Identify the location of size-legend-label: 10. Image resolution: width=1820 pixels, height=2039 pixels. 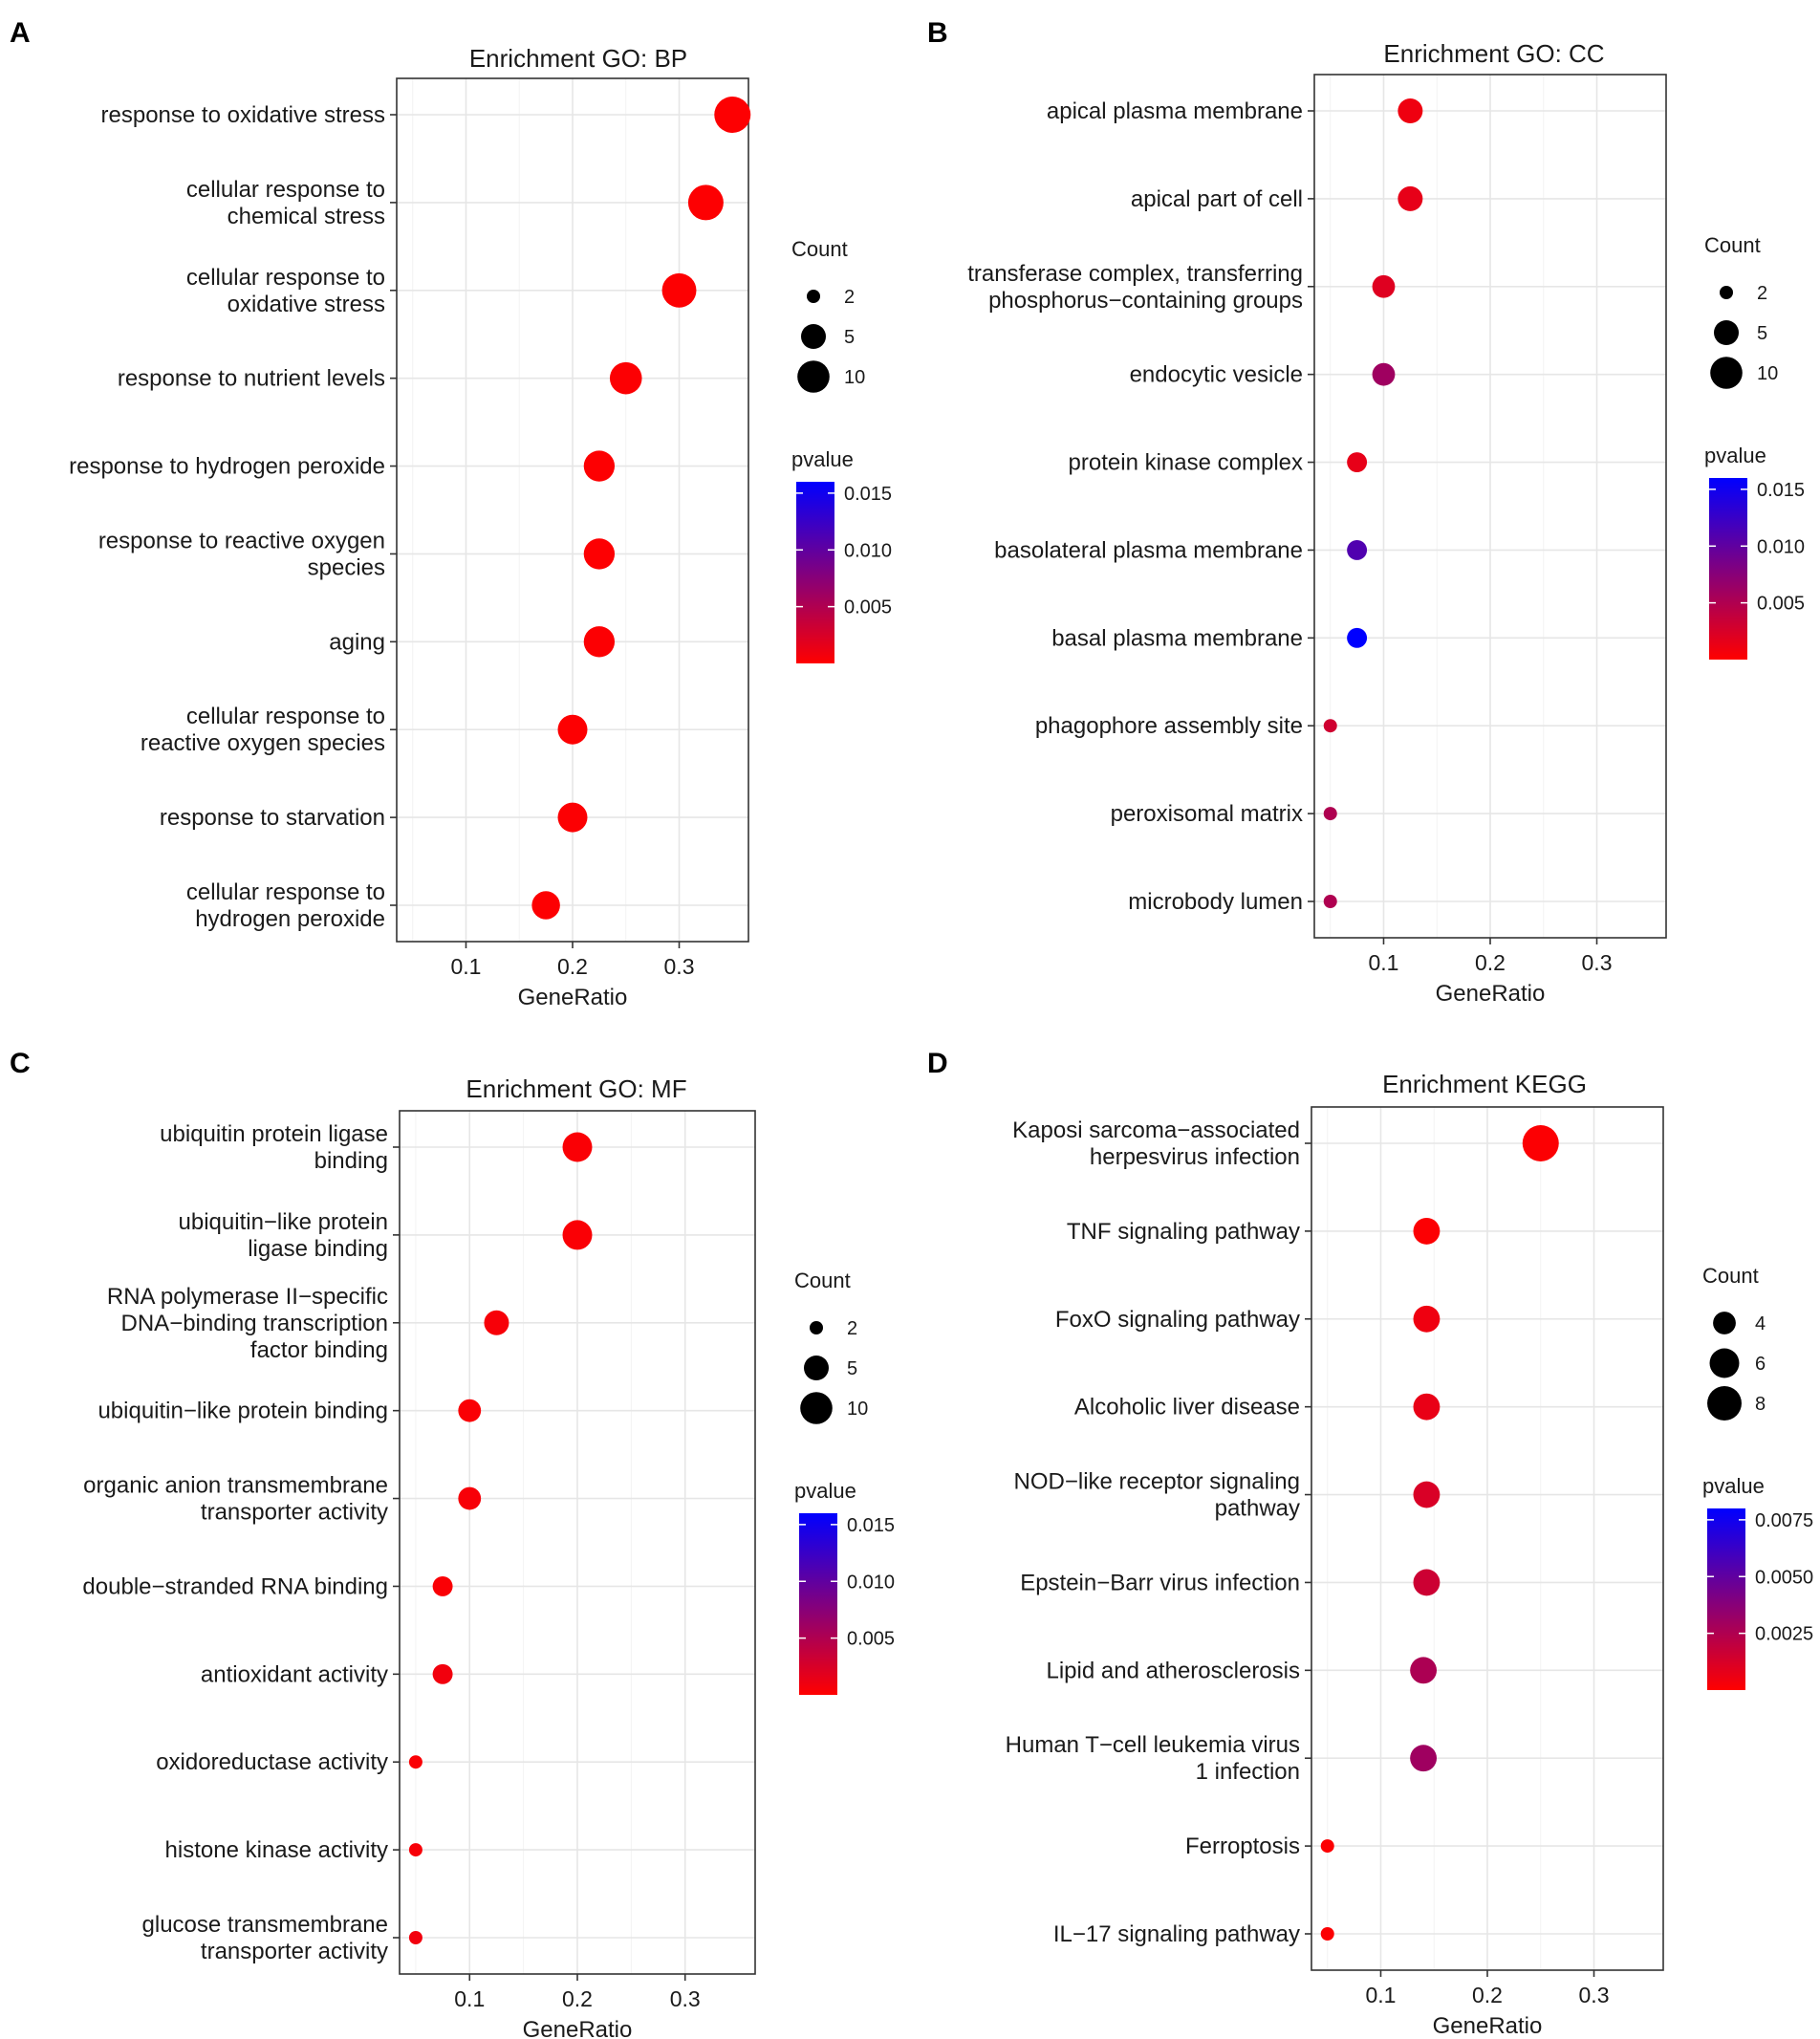
(1767, 373).